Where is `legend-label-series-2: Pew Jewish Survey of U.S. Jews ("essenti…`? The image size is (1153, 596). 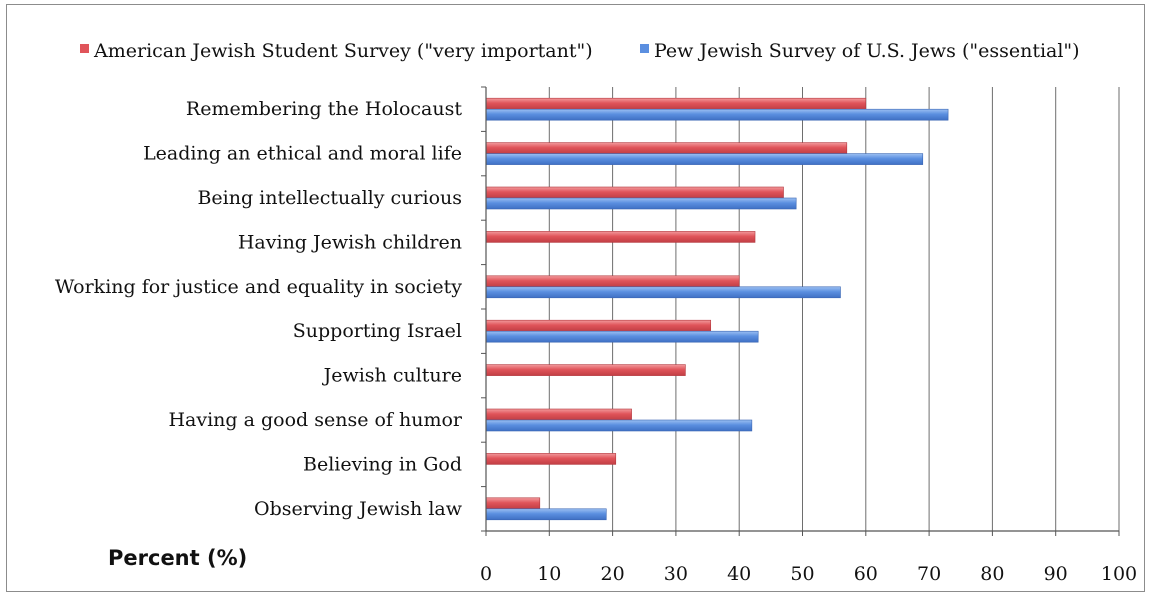
legend-label-series-2: Pew Jewish Survey of U.S. Jews ("essenti… is located at coordinates (867, 51).